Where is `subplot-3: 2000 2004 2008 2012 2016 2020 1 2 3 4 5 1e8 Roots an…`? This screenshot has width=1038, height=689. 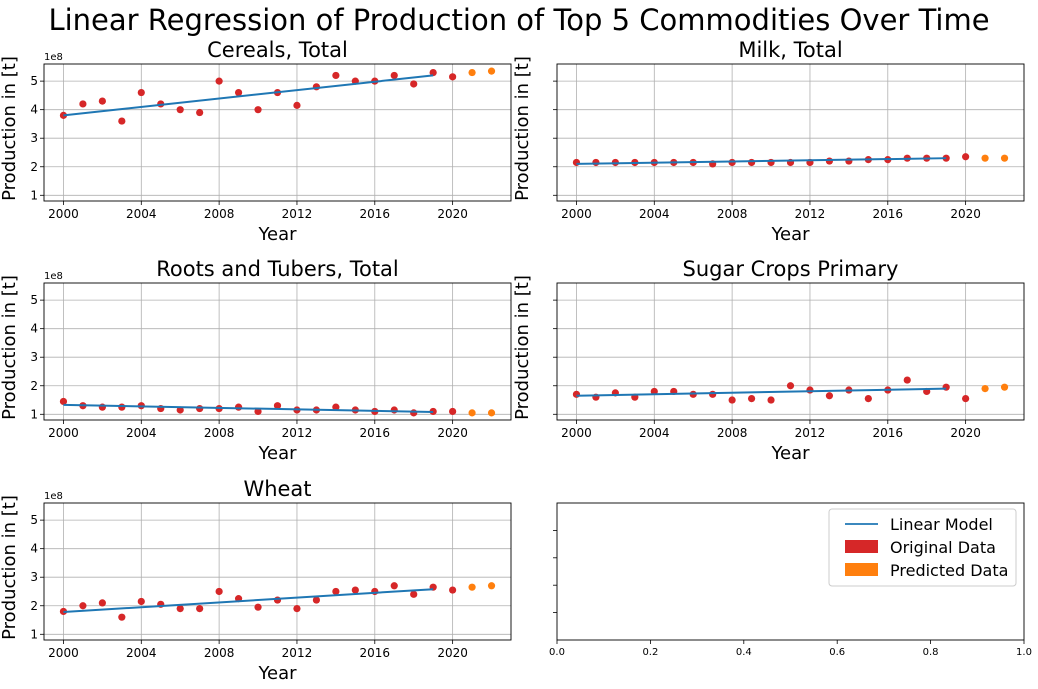
subplot-3: 2000 2004 2008 2012 2016 2020 1 2 3 4 5 1e8 Roots an… is located at coordinates (256, 360).